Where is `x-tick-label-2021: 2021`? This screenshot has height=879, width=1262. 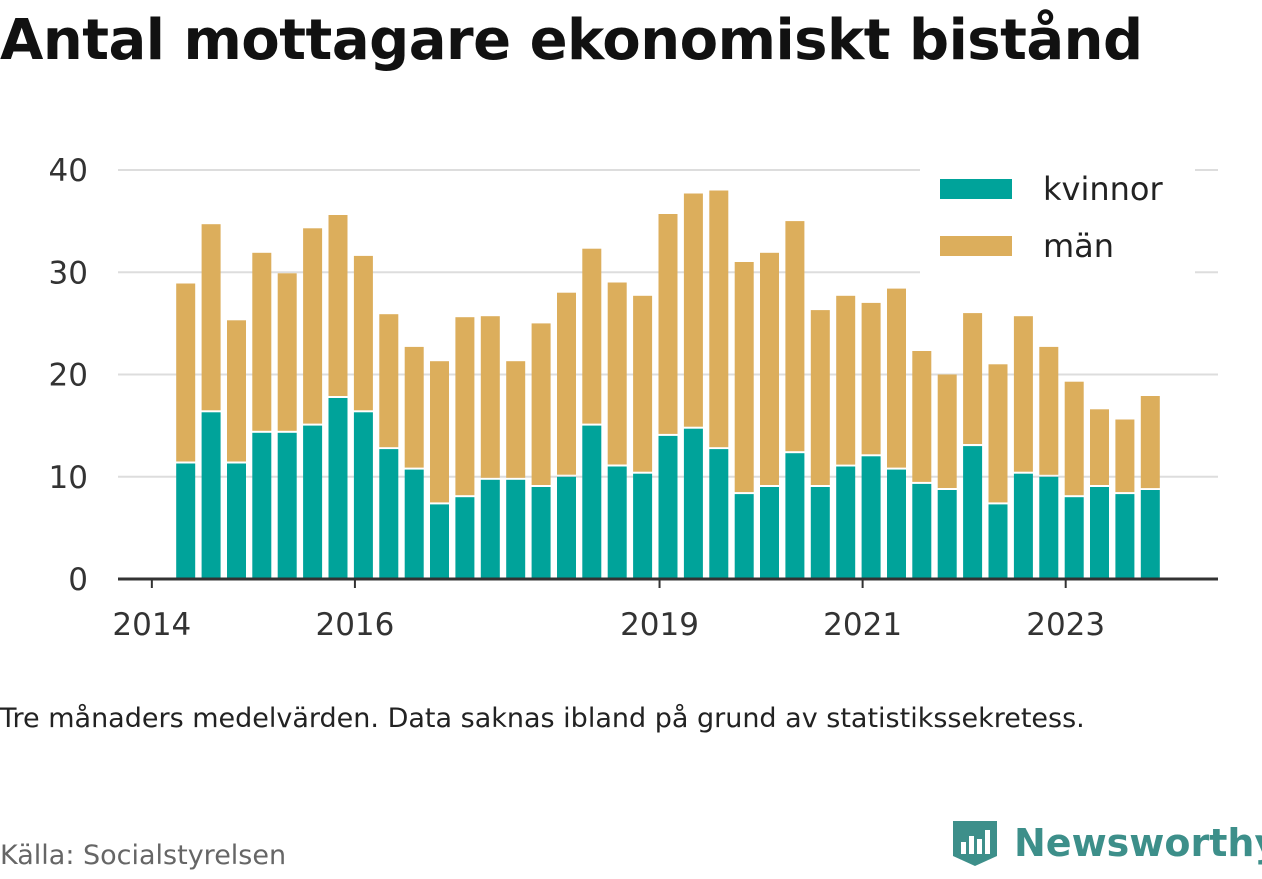
x-tick-label-2021: 2021 is located at coordinates (862, 625).